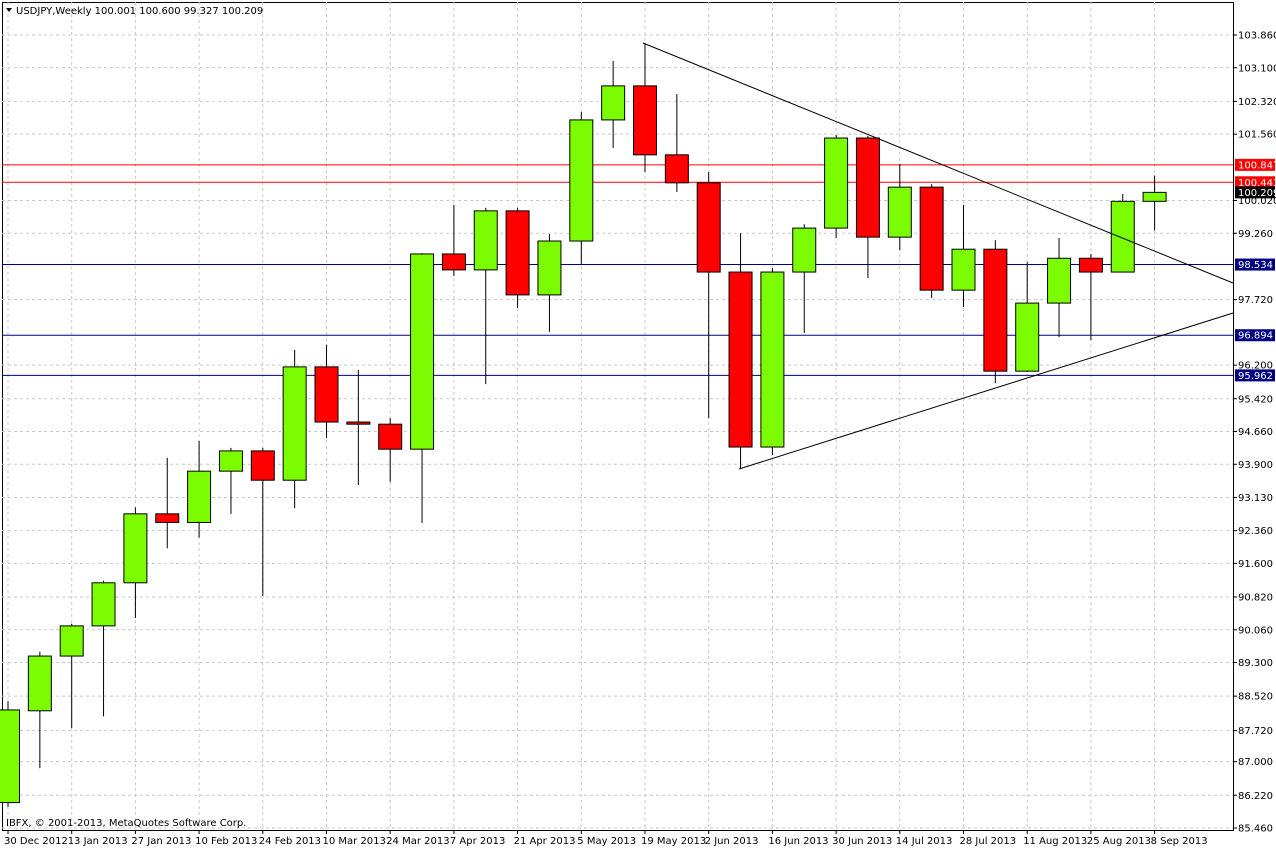 Image resolution: width=1276 pixels, height=853 pixels. What do you see at coordinates (1255, 697) in the screenshot?
I see `y-tick-label: 88.520` at bounding box center [1255, 697].